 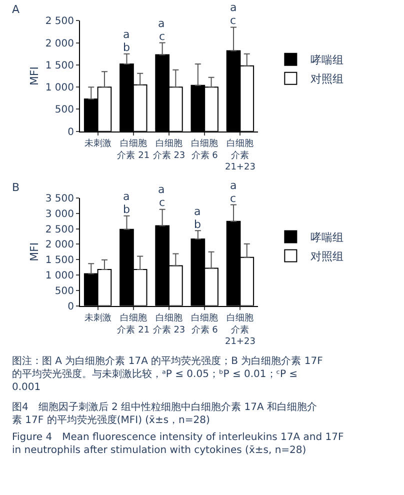 What do you see at coordinates (165, 413) in the screenshot?
I see `caption: 图4 细胞因子刺激后 2 组中性粒细胞中白细胞介素 17A 和白细胞介素 17F 的平均荧光强度(MFI) (x̄±s，n=28)` at bounding box center [165, 413].